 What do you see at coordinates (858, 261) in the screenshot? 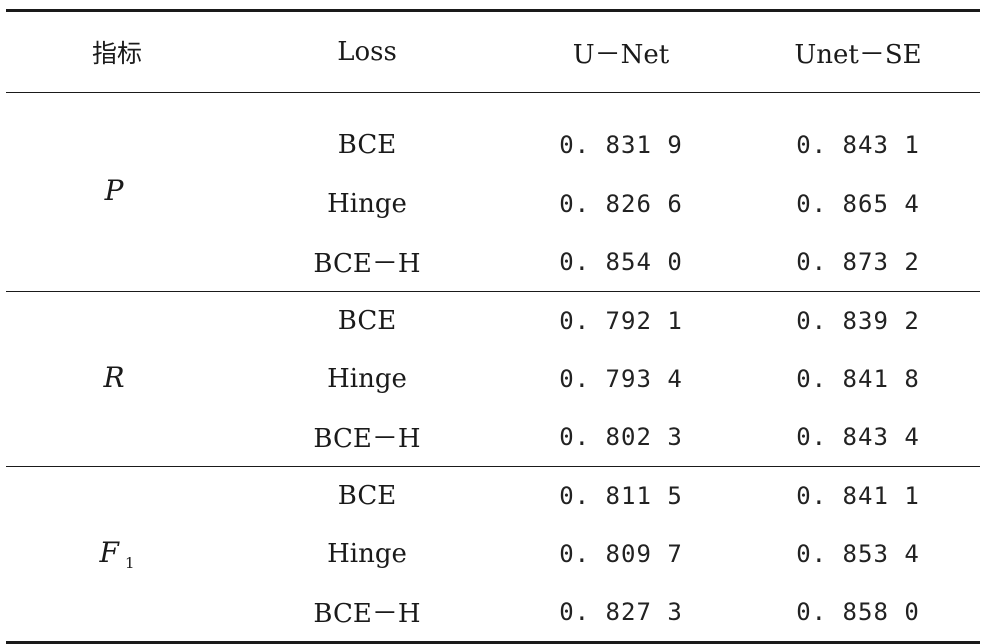
I see `unet-se-value: 0. 873 2` at bounding box center [858, 261].